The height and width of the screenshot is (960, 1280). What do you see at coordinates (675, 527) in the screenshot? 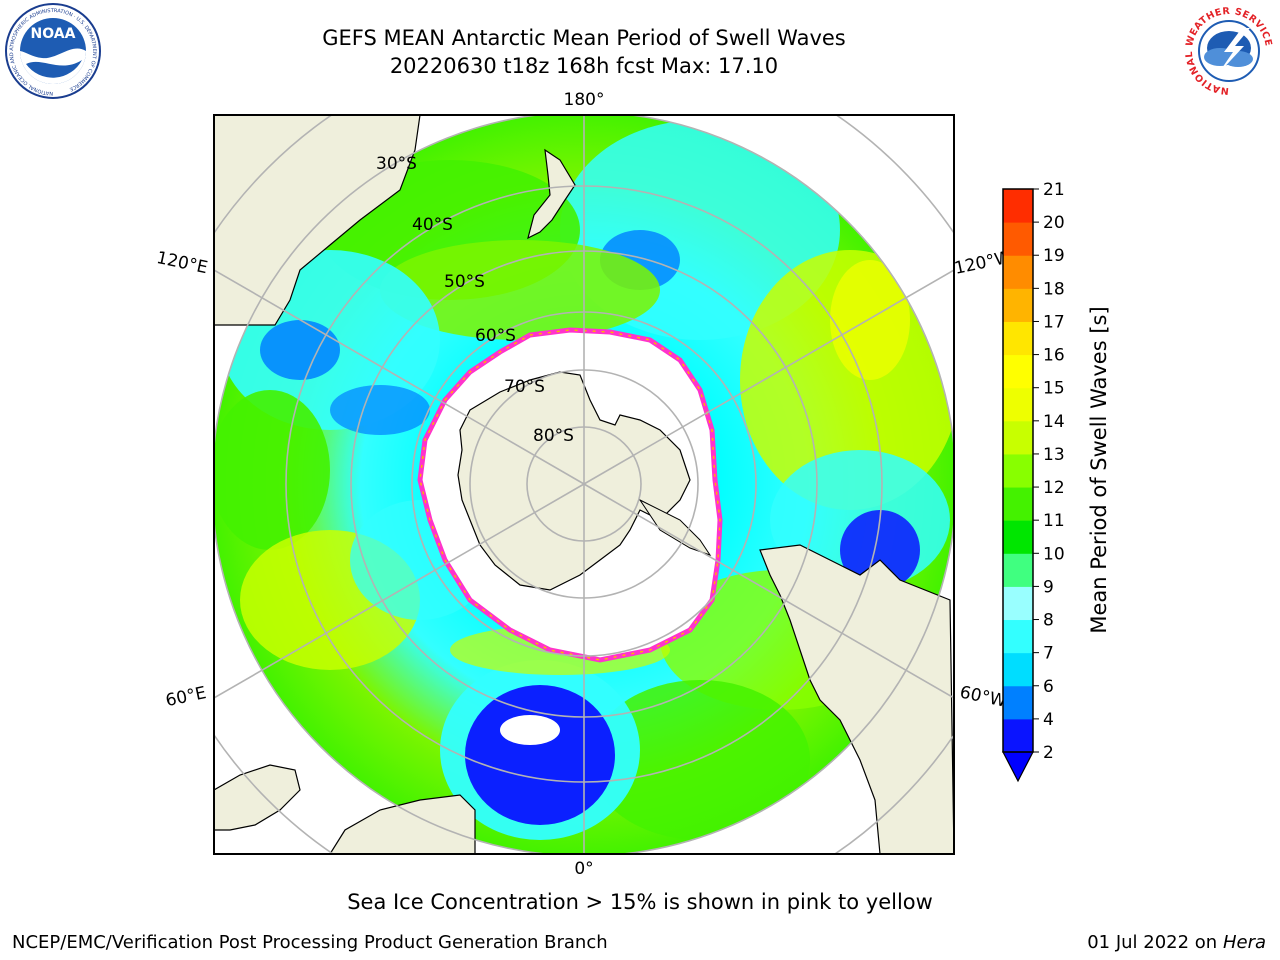
I see `land-antarctic-peninsula` at bounding box center [675, 527].